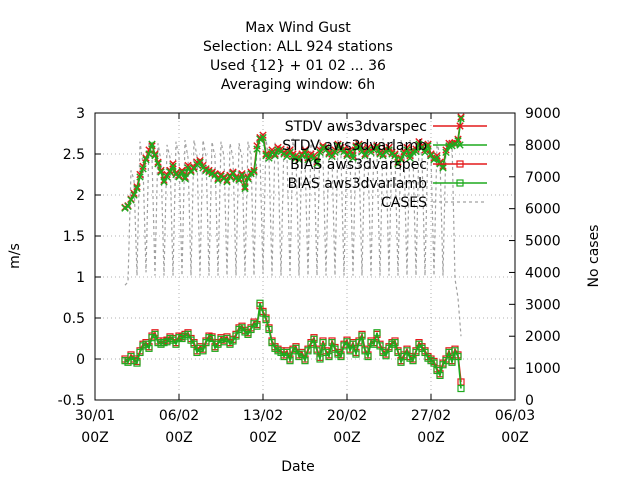 Image resolution: width=640 pixels, height=480 pixels. What do you see at coordinates (529, 401) in the screenshot?
I see `y2-tick-label: 0` at bounding box center [529, 401].